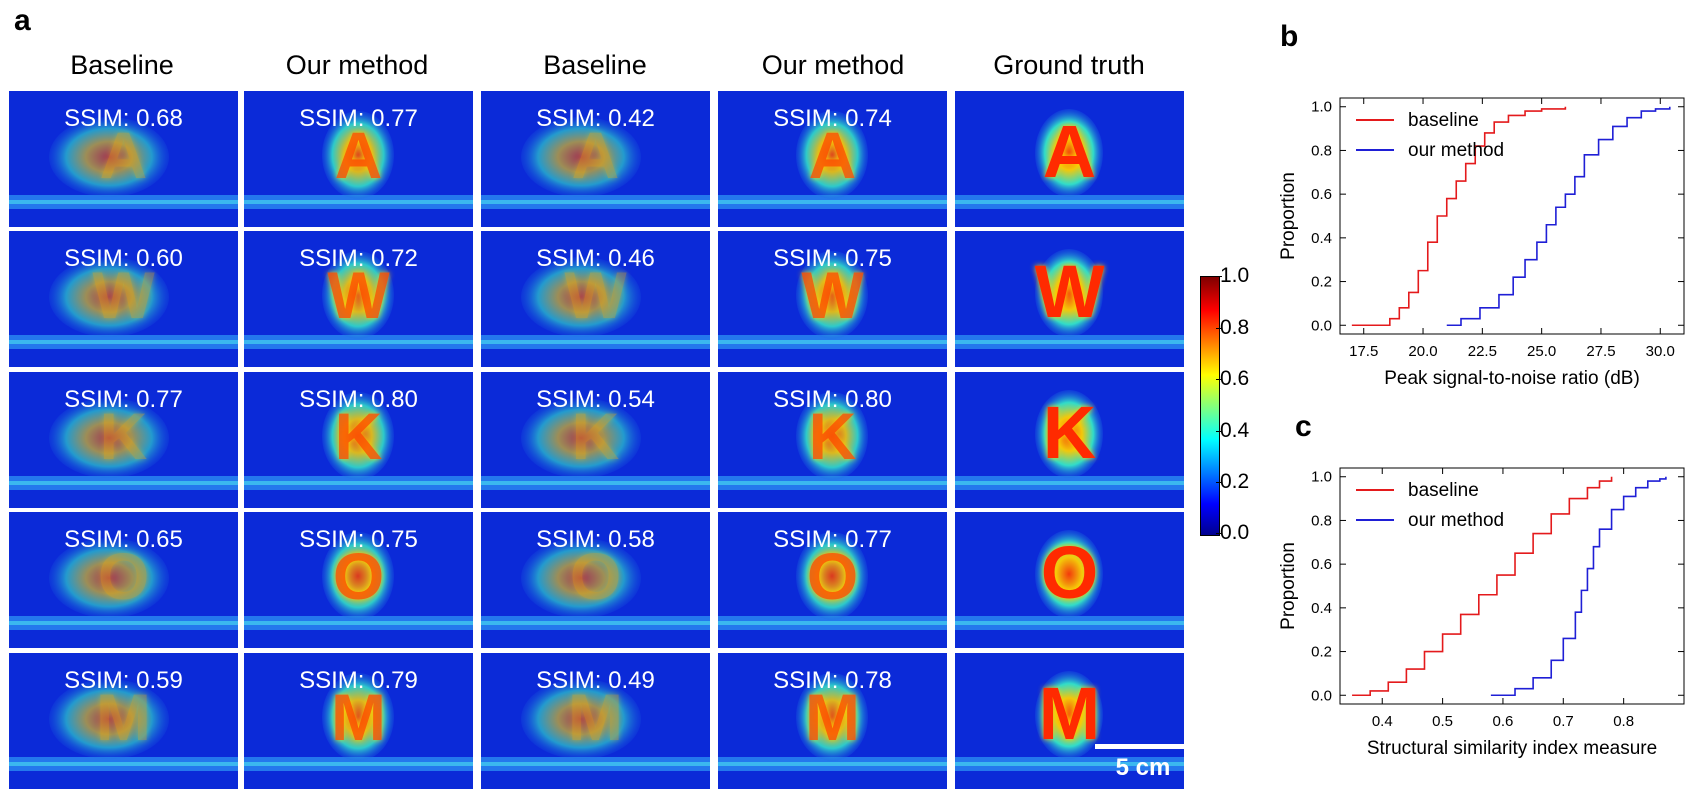 The height and width of the screenshot is (789, 1705). What do you see at coordinates (358, 539) in the screenshot?
I see `ssim-label: SSIM: 0.75` at bounding box center [358, 539].